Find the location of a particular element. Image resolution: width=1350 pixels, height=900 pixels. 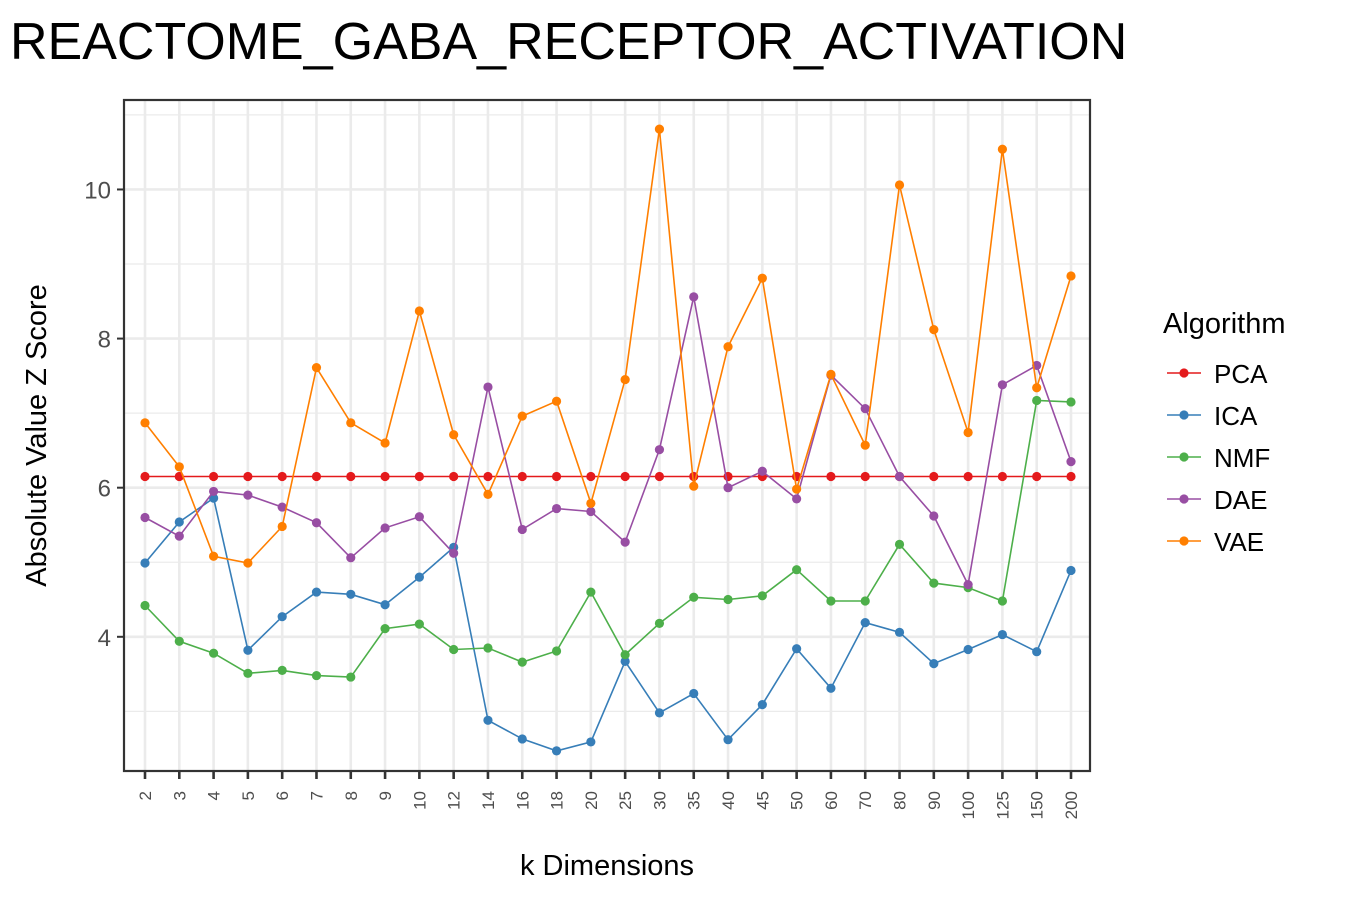

x-tick-label: 3 is located at coordinates (179, 795).